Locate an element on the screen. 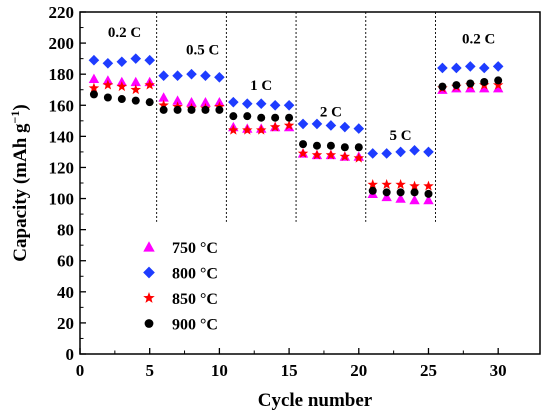 The image size is (550, 418). y-tick-label: 180 is located at coordinates (62, 74).